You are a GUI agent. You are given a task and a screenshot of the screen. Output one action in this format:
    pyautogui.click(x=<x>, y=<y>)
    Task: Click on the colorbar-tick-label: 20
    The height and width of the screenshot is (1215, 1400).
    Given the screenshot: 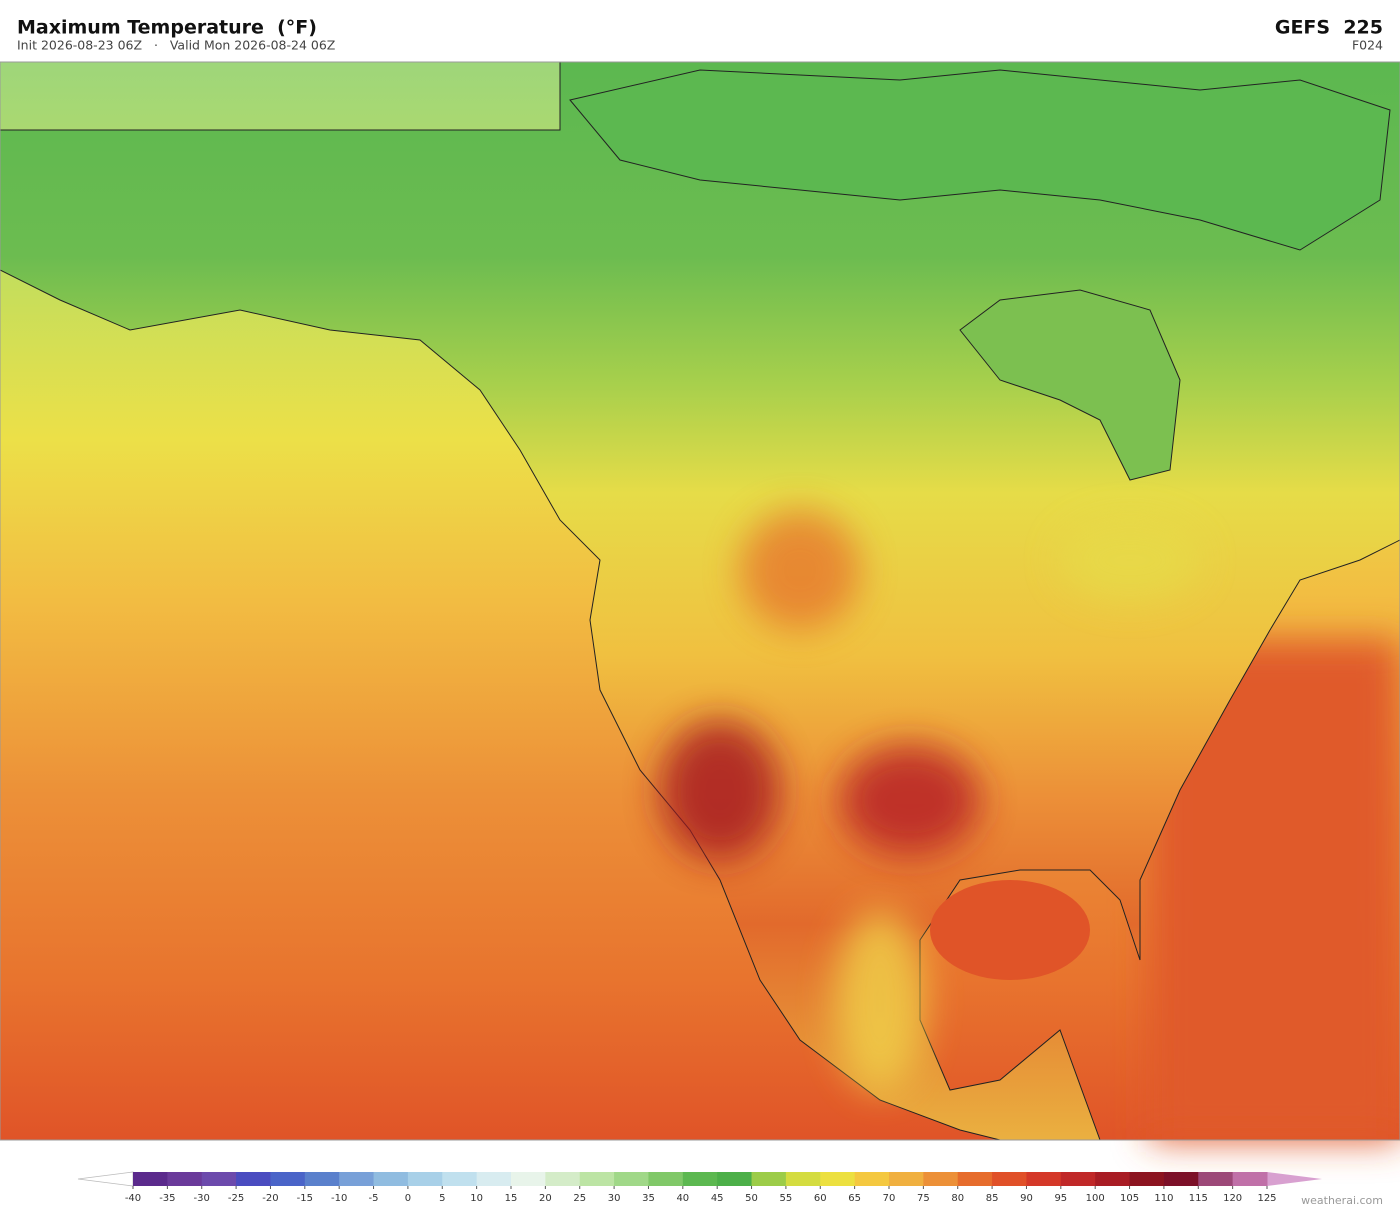 What is the action you would take?
    pyautogui.click(x=545, y=1198)
    